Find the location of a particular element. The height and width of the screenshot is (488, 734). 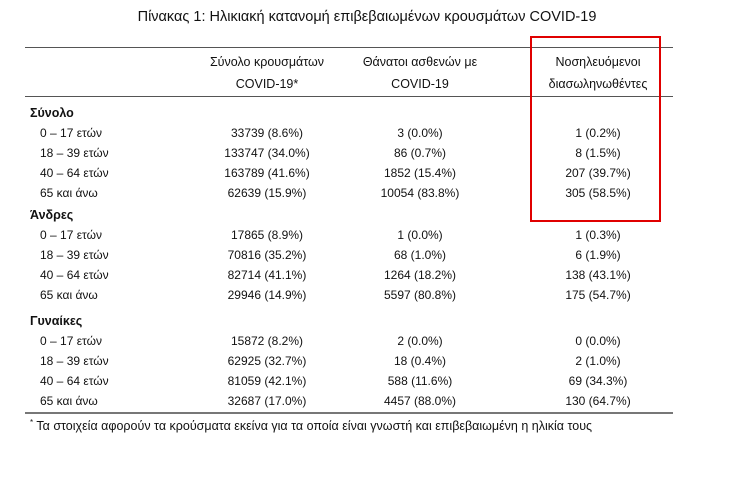

group-name: Γυναίκες is located at coordinates (56, 321).